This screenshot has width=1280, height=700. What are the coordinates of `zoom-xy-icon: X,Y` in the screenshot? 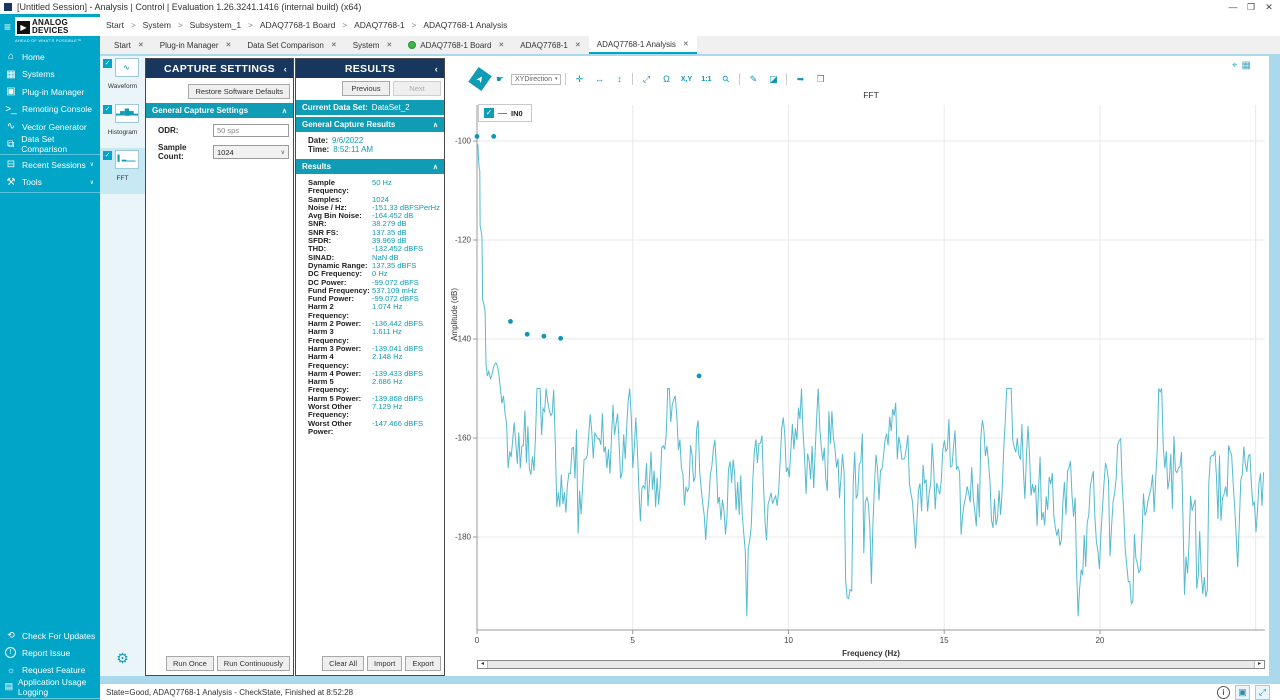 It's located at (686, 79).